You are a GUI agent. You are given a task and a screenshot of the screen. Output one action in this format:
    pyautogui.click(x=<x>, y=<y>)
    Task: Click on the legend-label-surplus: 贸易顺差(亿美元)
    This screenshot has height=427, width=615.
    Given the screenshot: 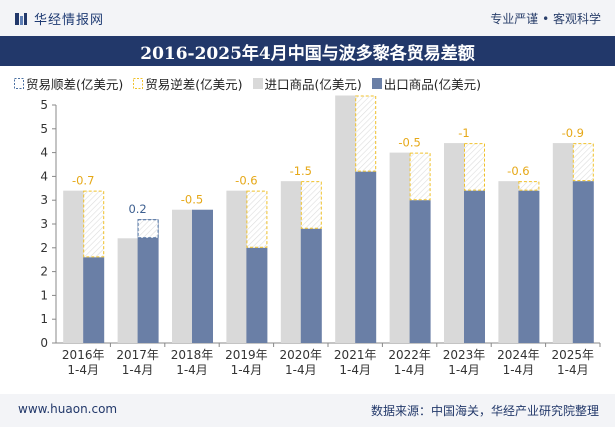 What is the action you would take?
    pyautogui.click(x=75, y=84)
    